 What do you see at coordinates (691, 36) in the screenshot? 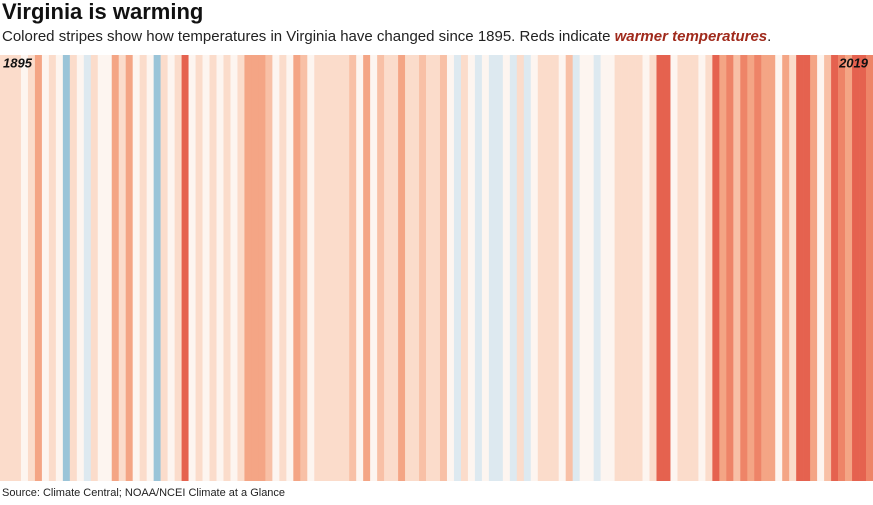
I see `subtitle-highlight: warmer temperatures` at bounding box center [691, 36].